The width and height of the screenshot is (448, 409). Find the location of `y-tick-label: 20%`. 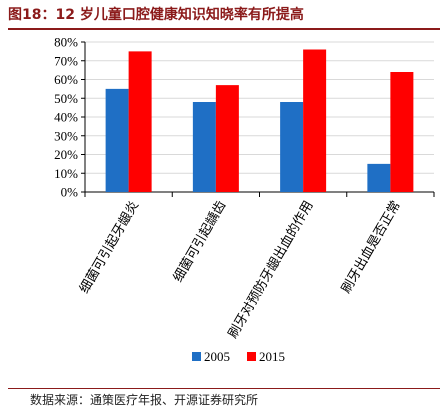

y-tick-label: 20% is located at coordinates (66, 154).